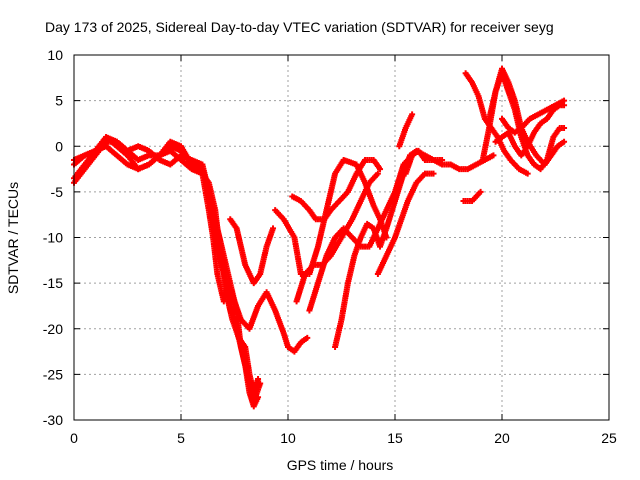 The width and height of the screenshot is (640, 480). What do you see at coordinates (53, 283) in the screenshot?
I see `y-tick-label: -15` at bounding box center [53, 283].